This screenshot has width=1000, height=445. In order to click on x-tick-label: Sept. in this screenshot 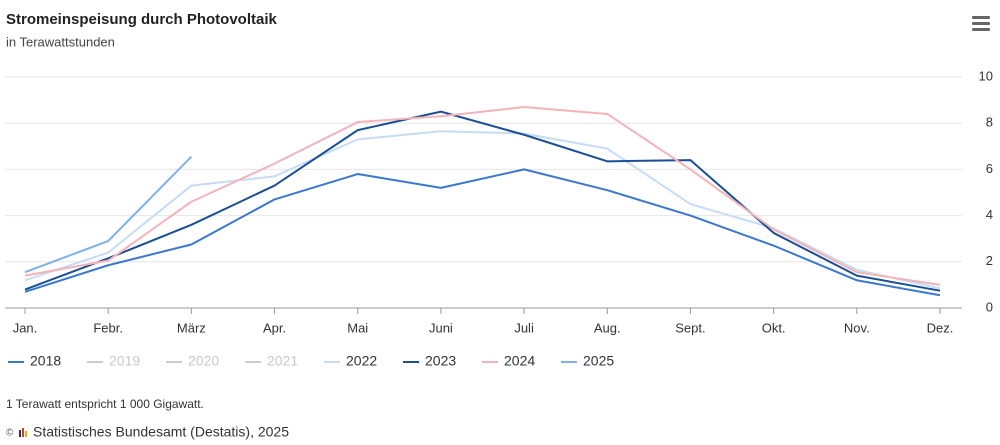, I will do `click(690, 327)`.